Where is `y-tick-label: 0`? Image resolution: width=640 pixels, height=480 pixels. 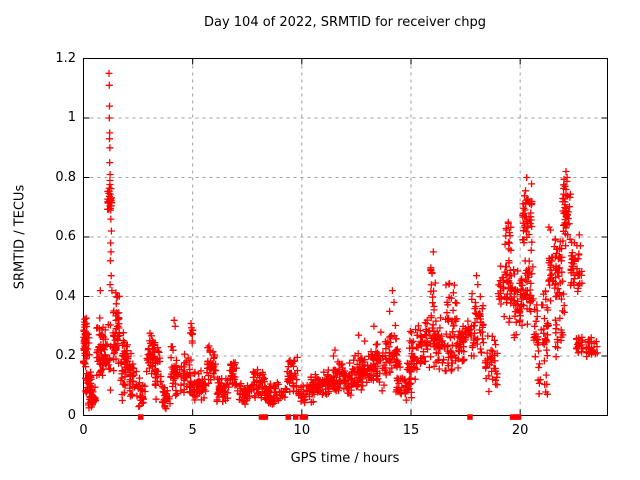 y-tick-label: 0 is located at coordinates (71, 415).